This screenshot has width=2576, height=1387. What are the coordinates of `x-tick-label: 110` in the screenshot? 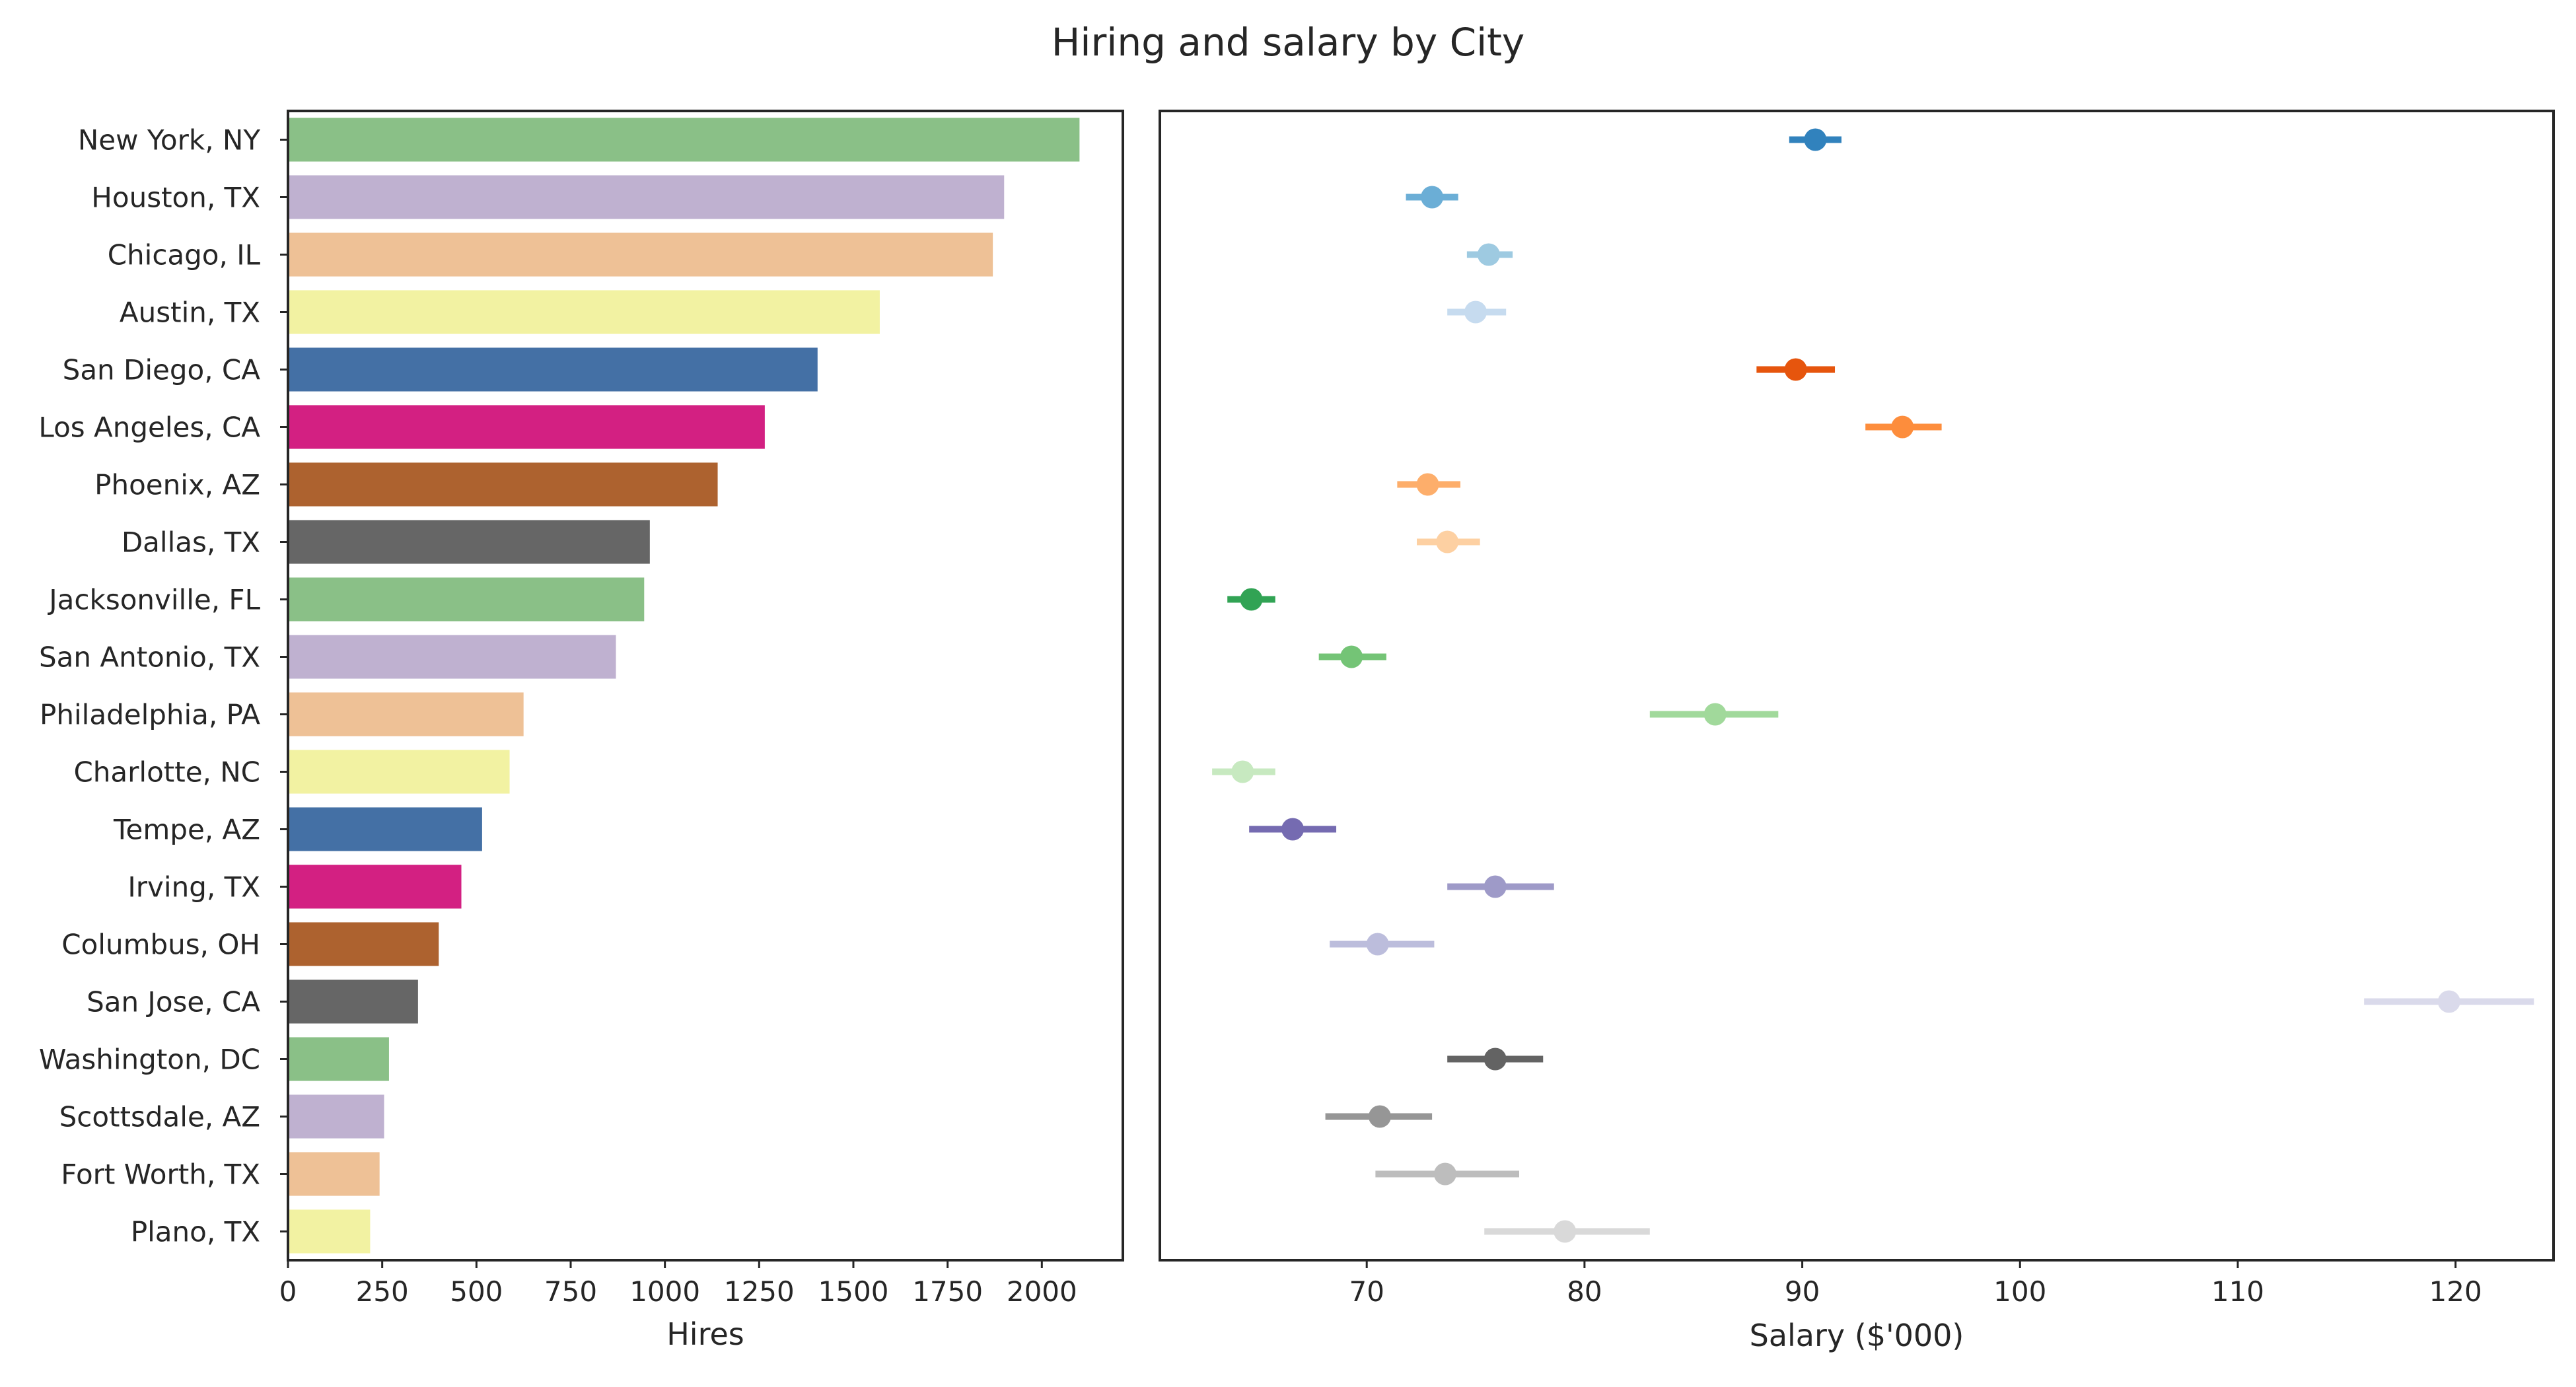 It's located at (2237, 1291).